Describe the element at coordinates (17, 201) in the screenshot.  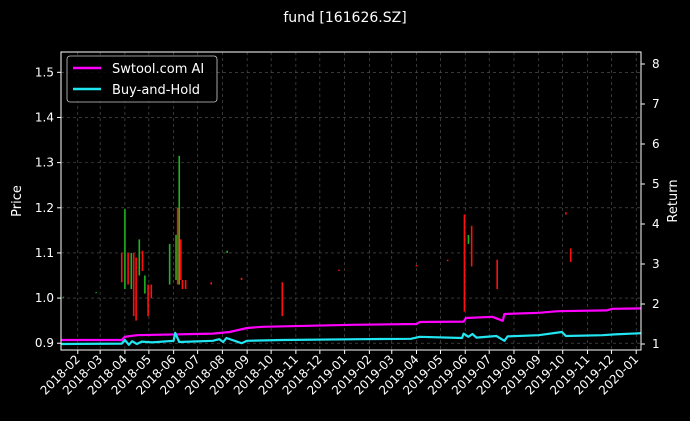
I see `left-axis-title: Price` at that location.